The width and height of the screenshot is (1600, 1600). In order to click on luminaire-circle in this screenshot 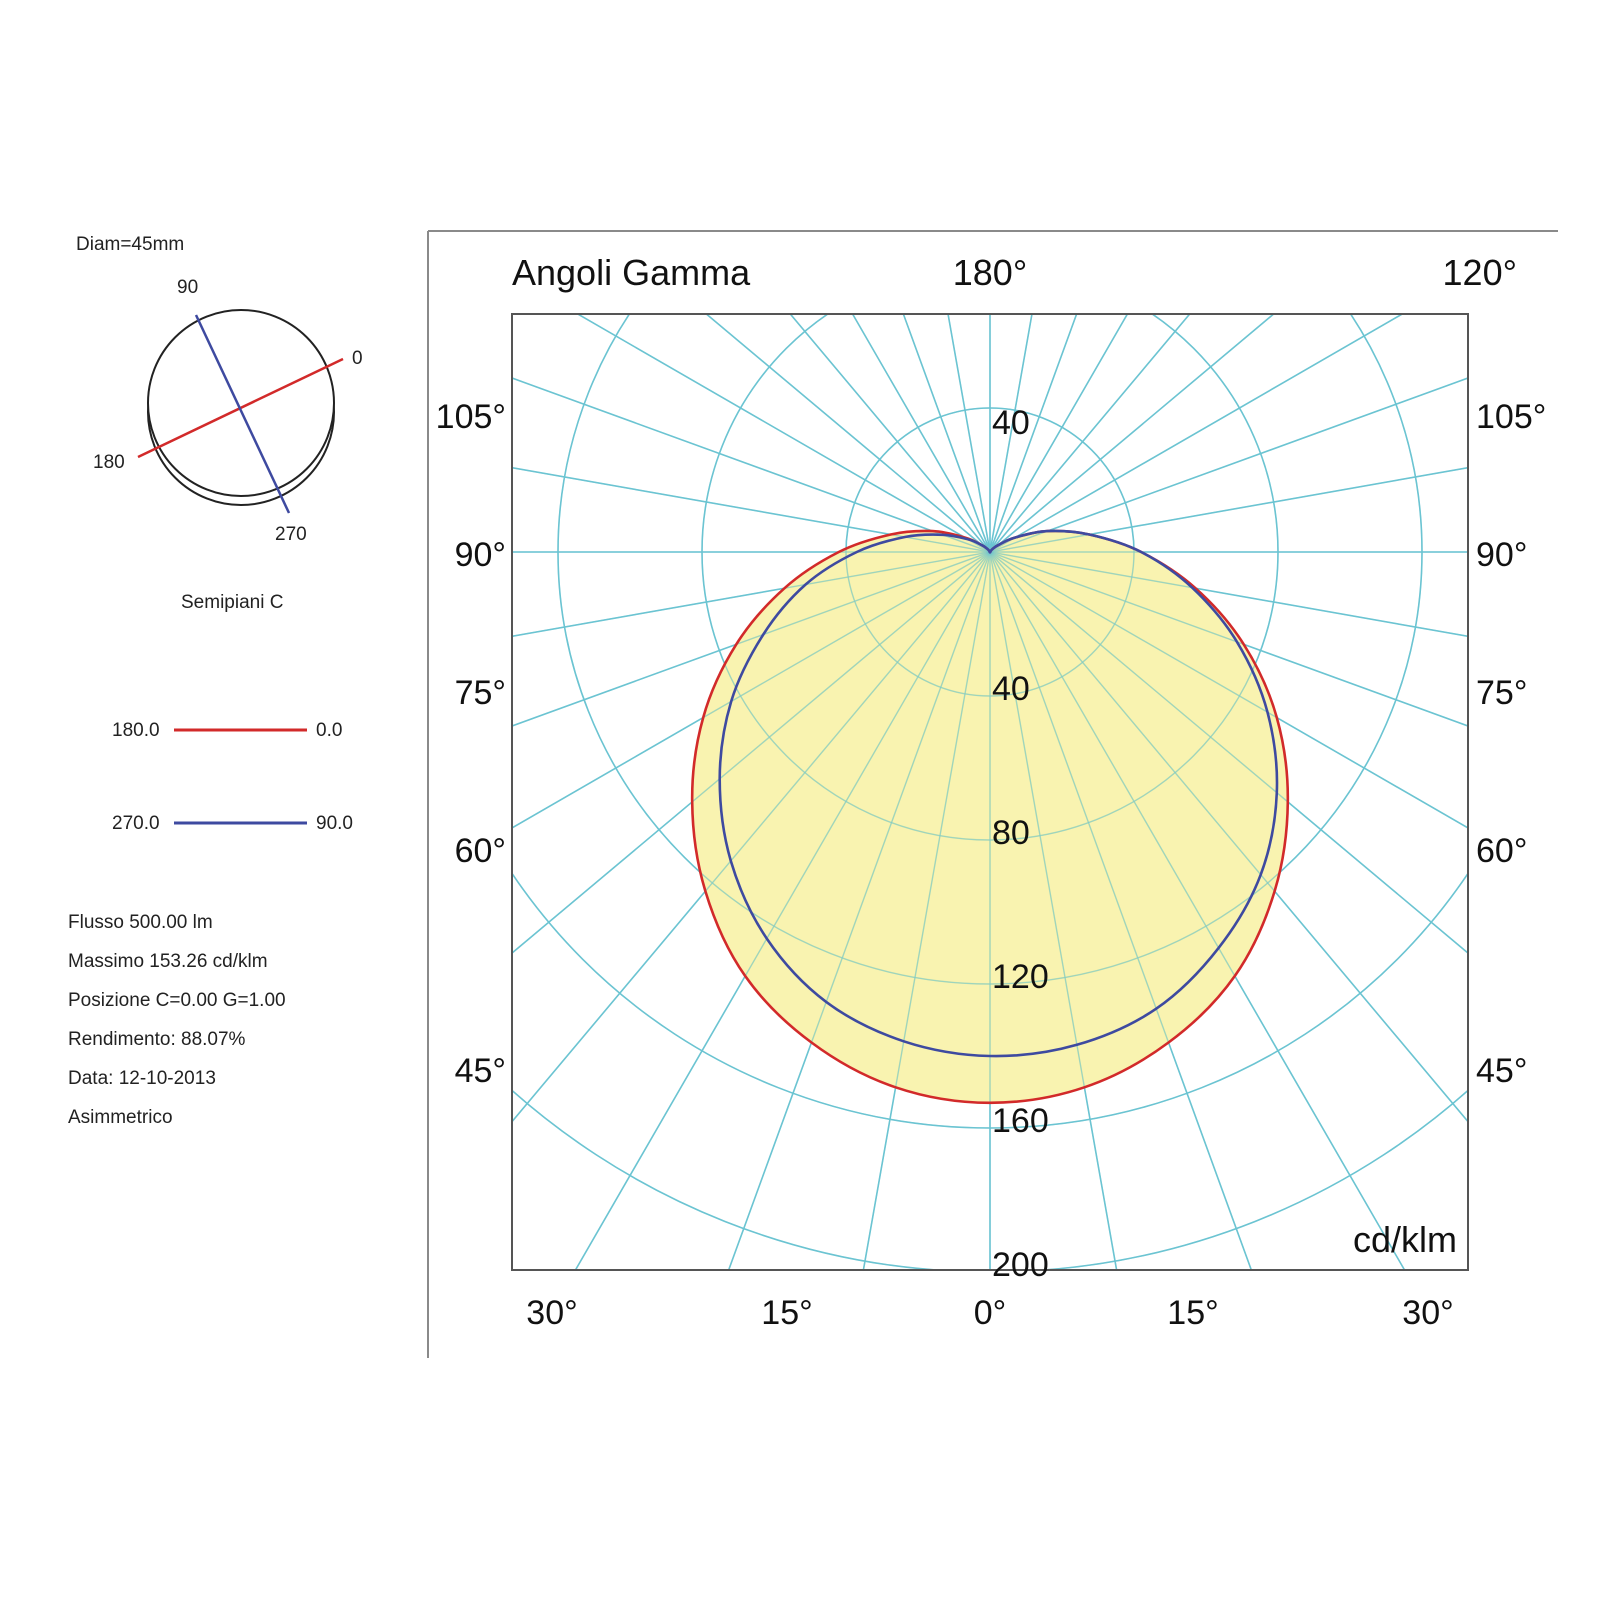, I will do `click(241, 403)`.